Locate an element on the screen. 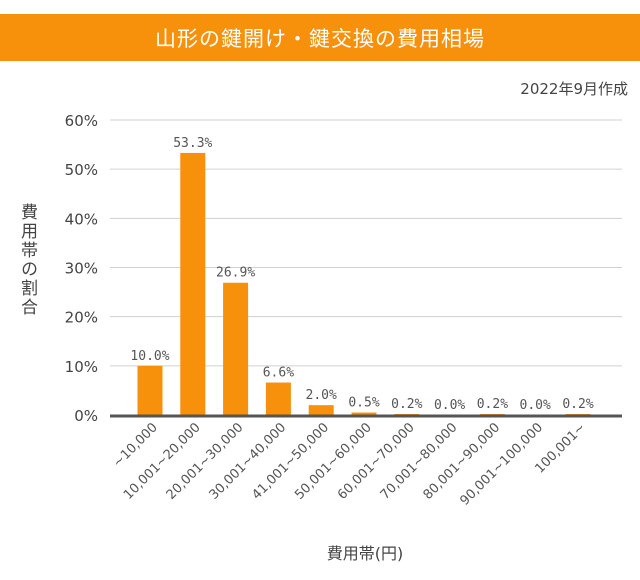  x-axis-label: 費用帯(円) is located at coordinates (365, 553).